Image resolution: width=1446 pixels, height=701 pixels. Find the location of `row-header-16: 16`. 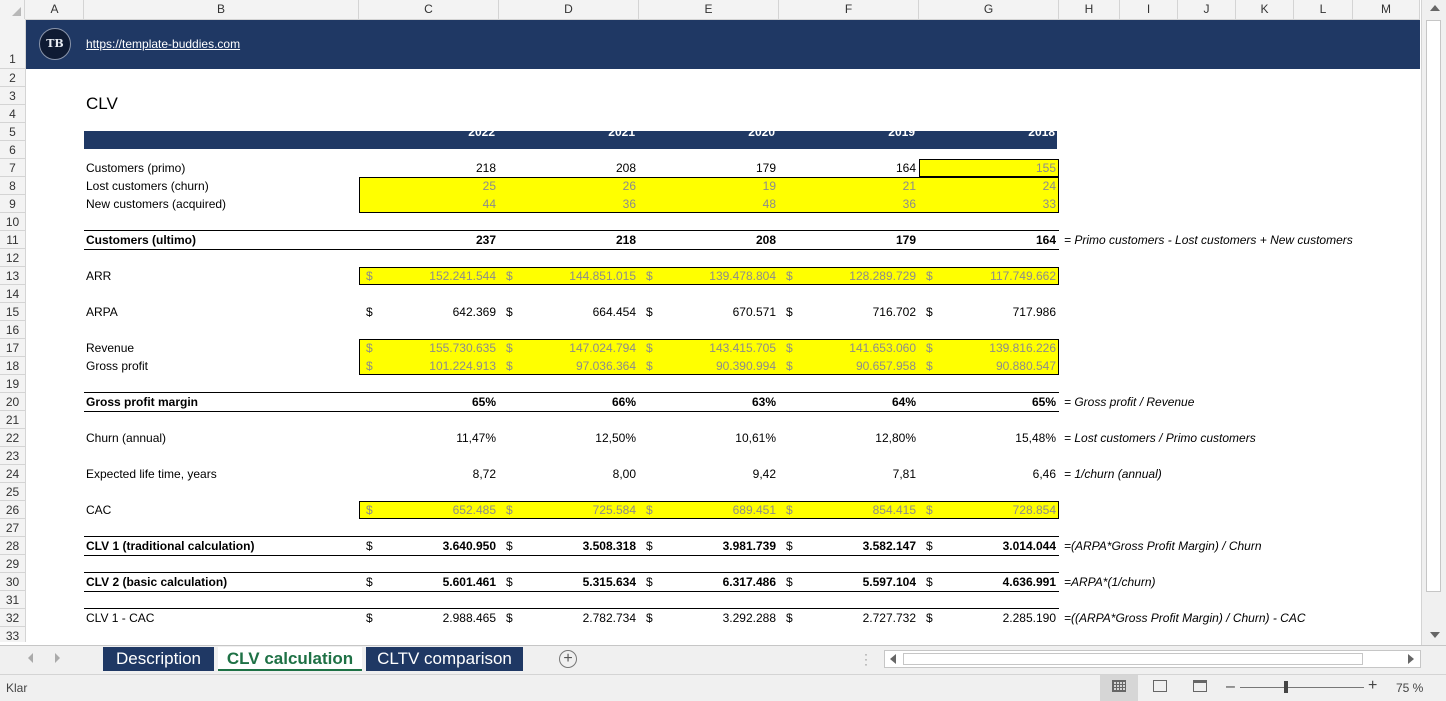

row-header-16: 16 is located at coordinates (12, 330).